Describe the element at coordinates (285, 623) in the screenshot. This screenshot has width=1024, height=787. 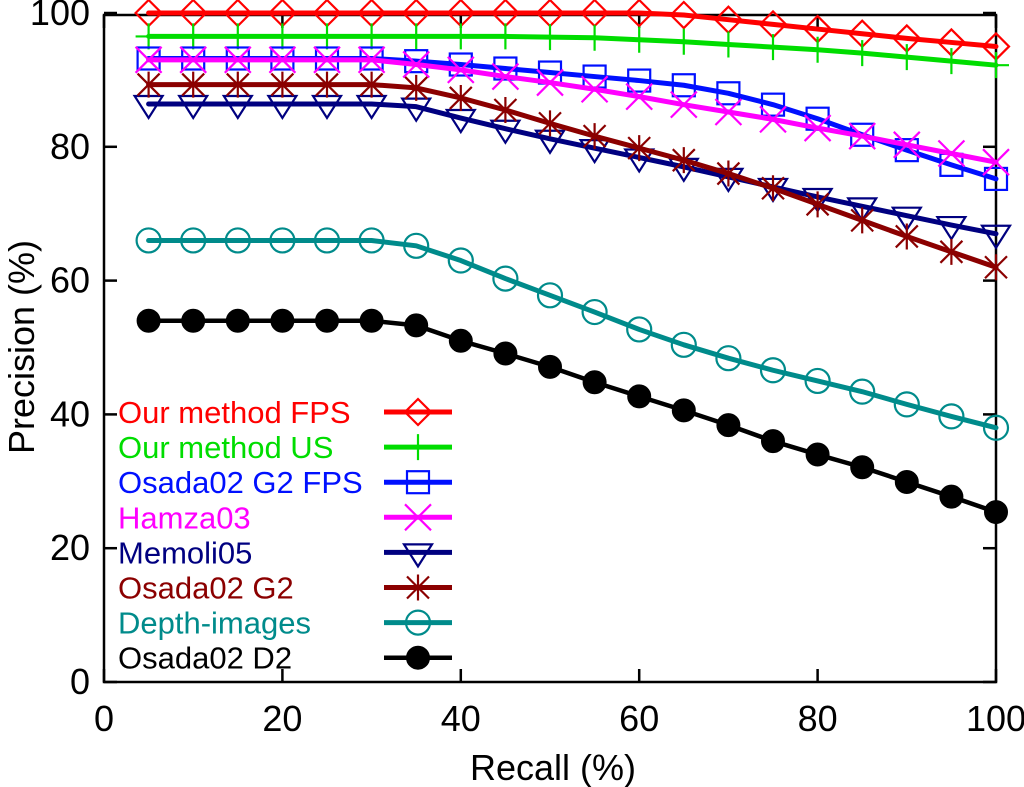
I see `legend-item-depth-images: Depth-images` at that location.